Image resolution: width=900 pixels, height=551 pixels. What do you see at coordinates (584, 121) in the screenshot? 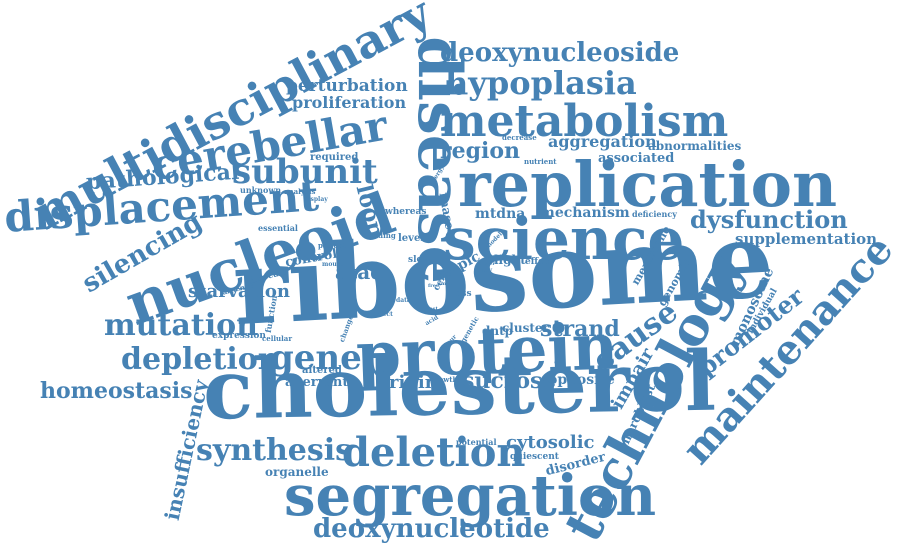
I see `word-metabolism: metabolism` at bounding box center [584, 121].